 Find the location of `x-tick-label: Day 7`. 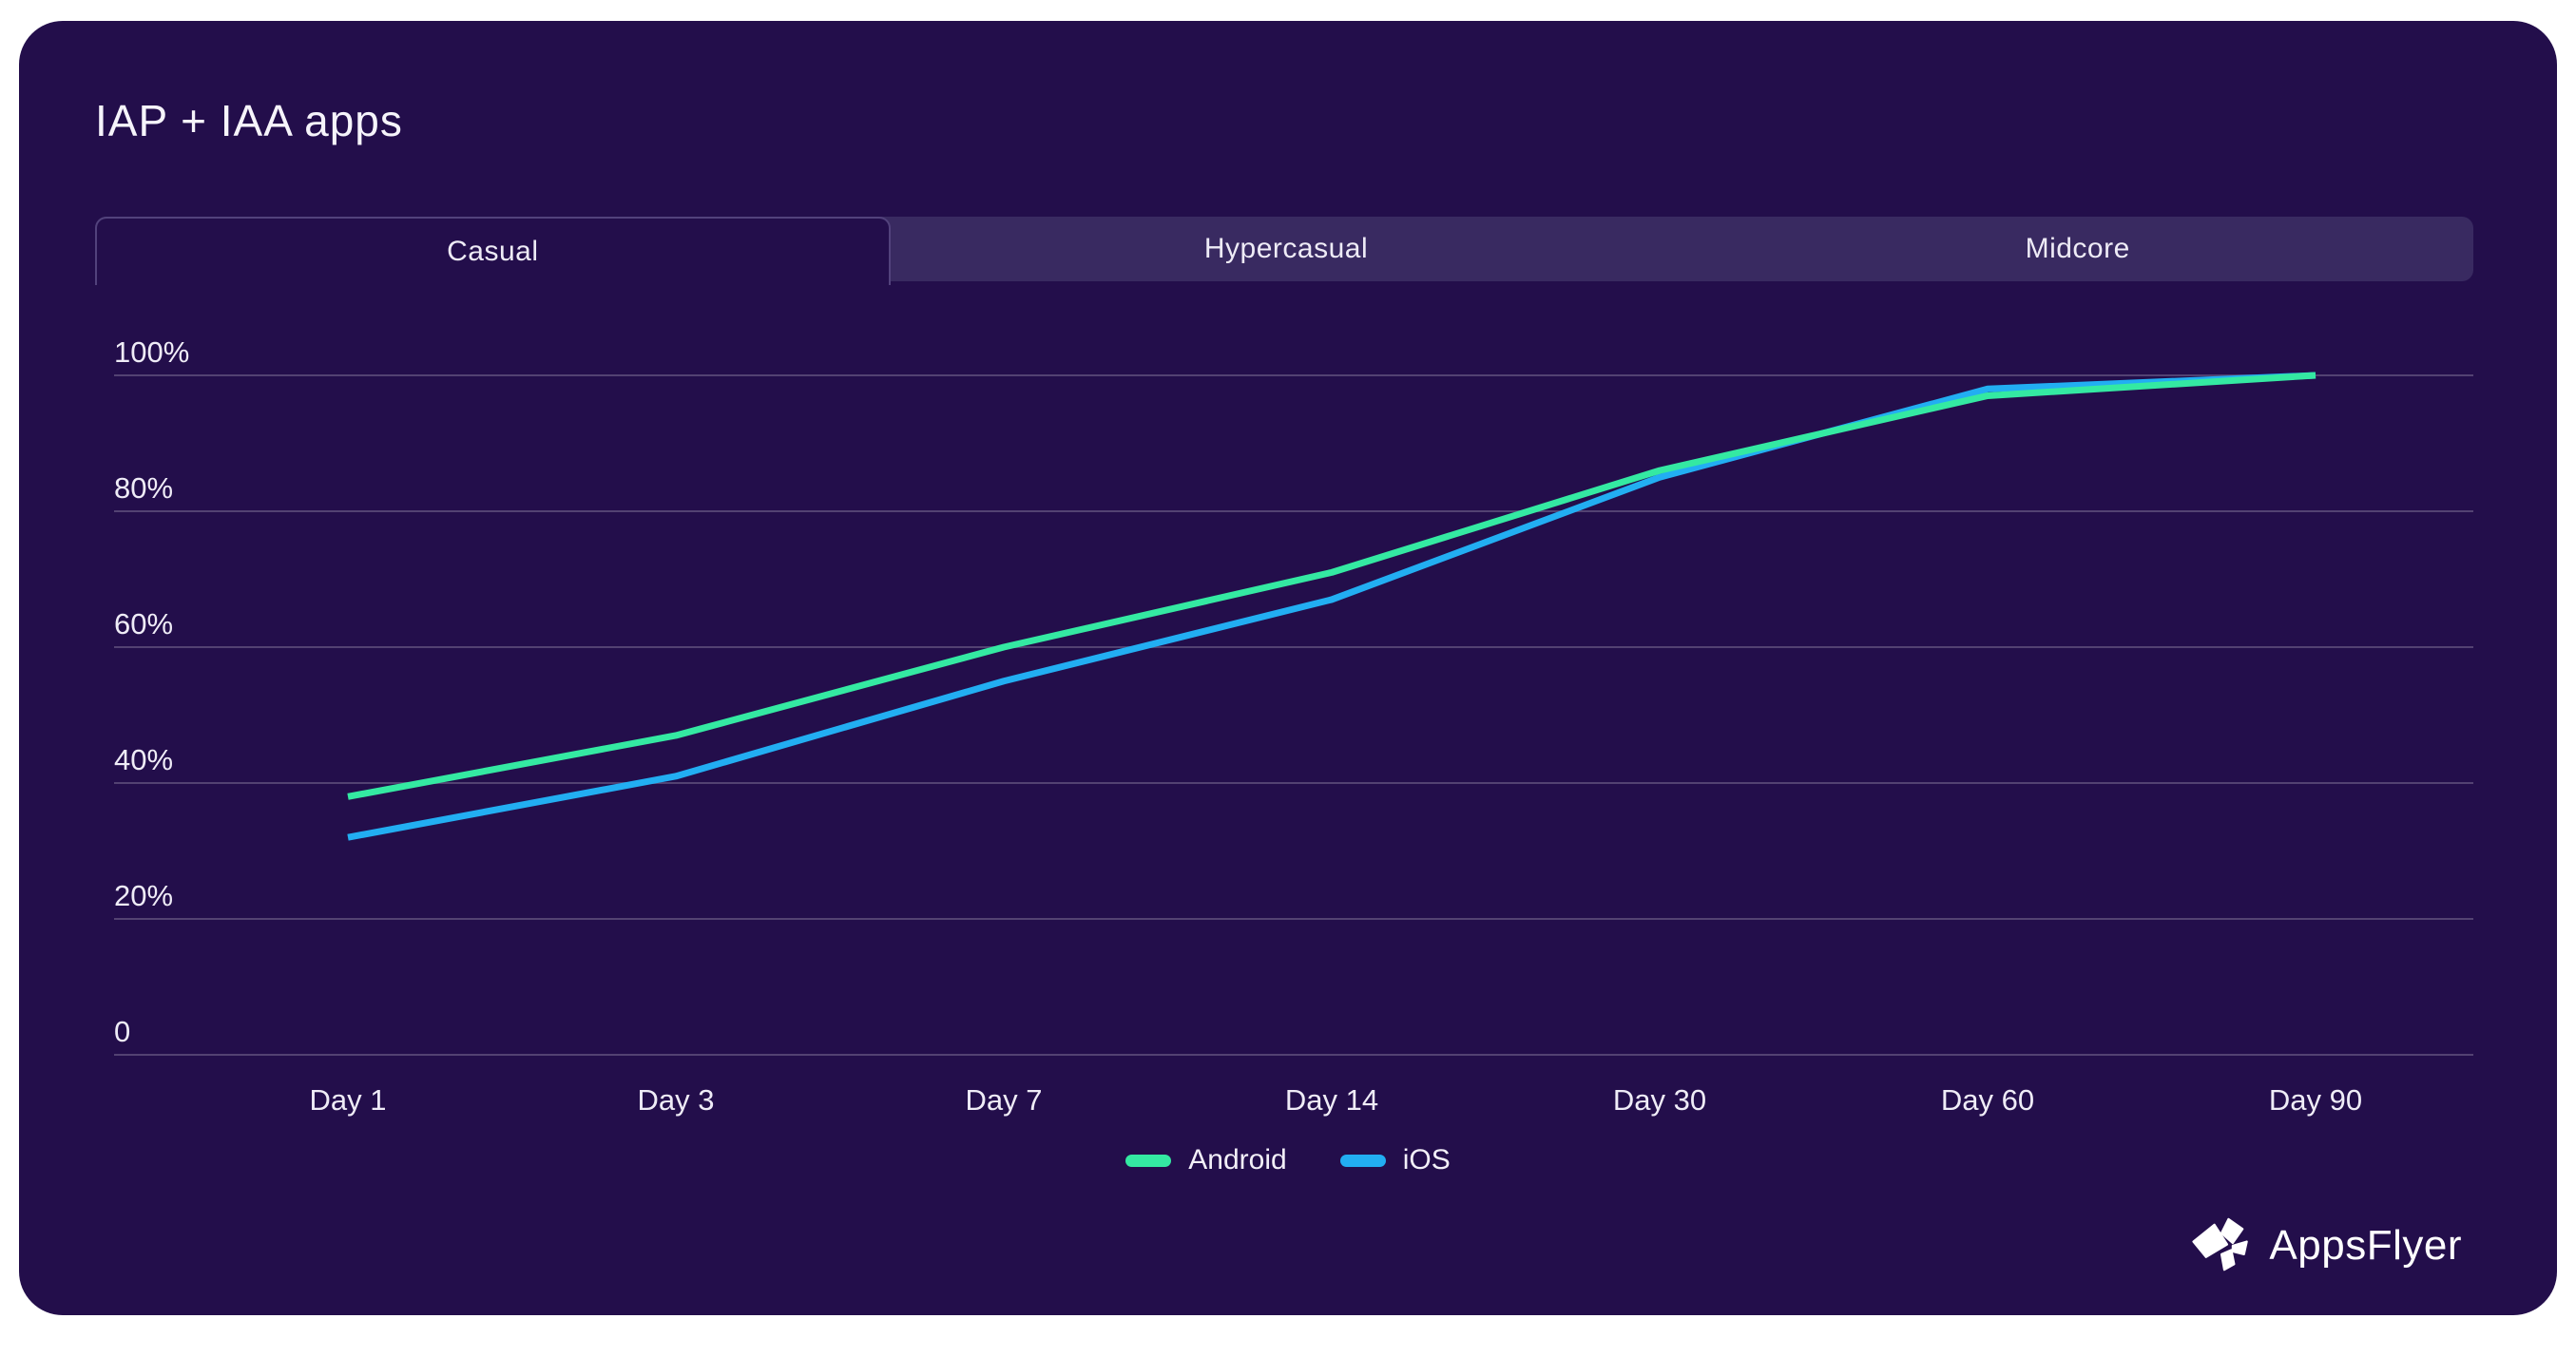

x-tick-label: Day 7 is located at coordinates (1005, 1100).